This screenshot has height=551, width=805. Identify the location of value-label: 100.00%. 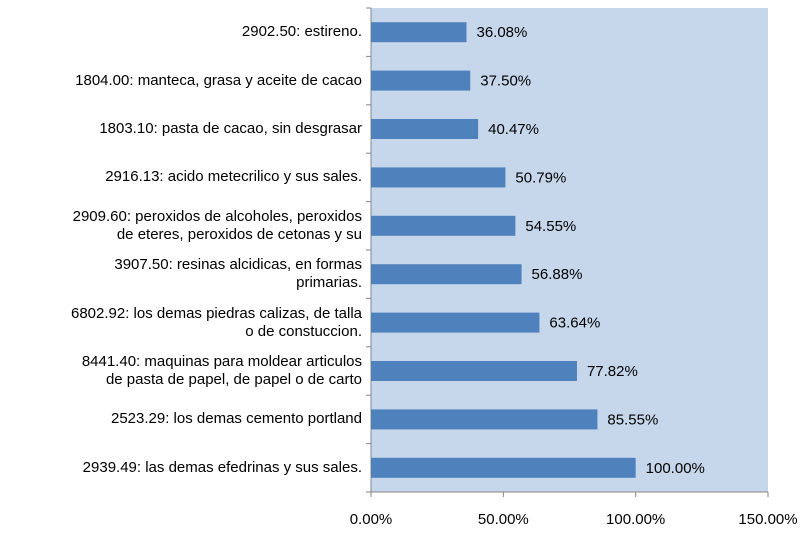
(675, 468).